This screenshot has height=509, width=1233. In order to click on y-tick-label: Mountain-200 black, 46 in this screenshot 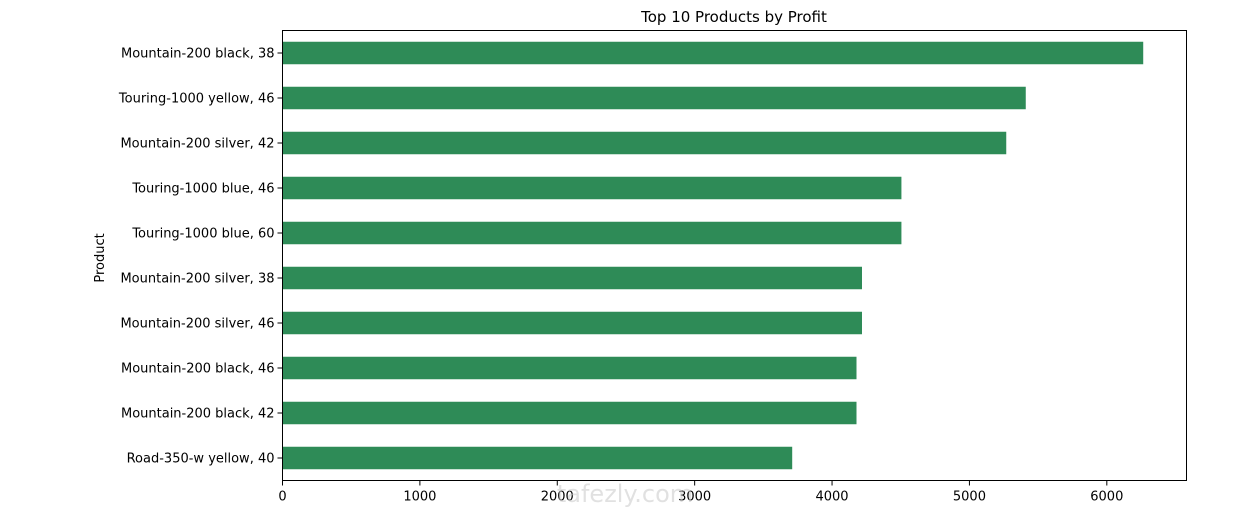, I will do `click(198, 369)`.